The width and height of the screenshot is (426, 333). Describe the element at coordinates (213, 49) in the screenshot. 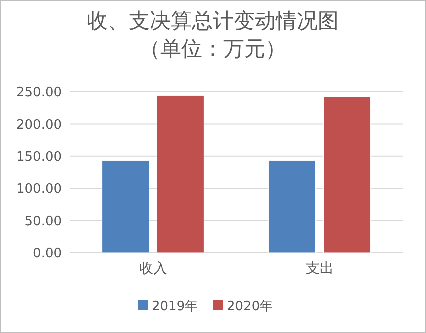

I see `chart-subtitle: （单位：万元）` at that location.